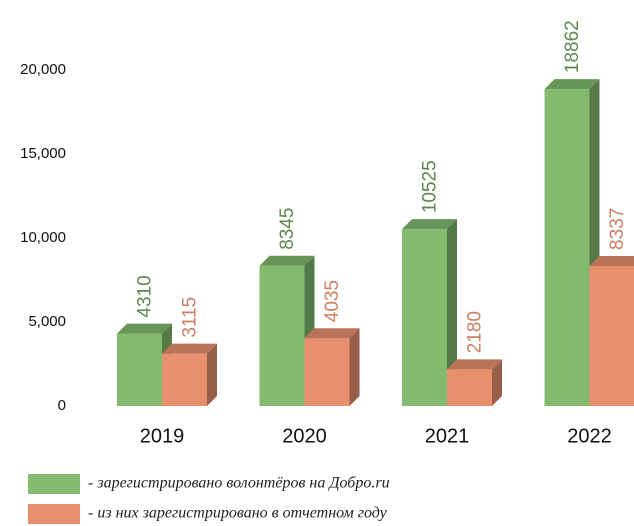  I want to click on x-tick-label: 2022, so click(589, 436).